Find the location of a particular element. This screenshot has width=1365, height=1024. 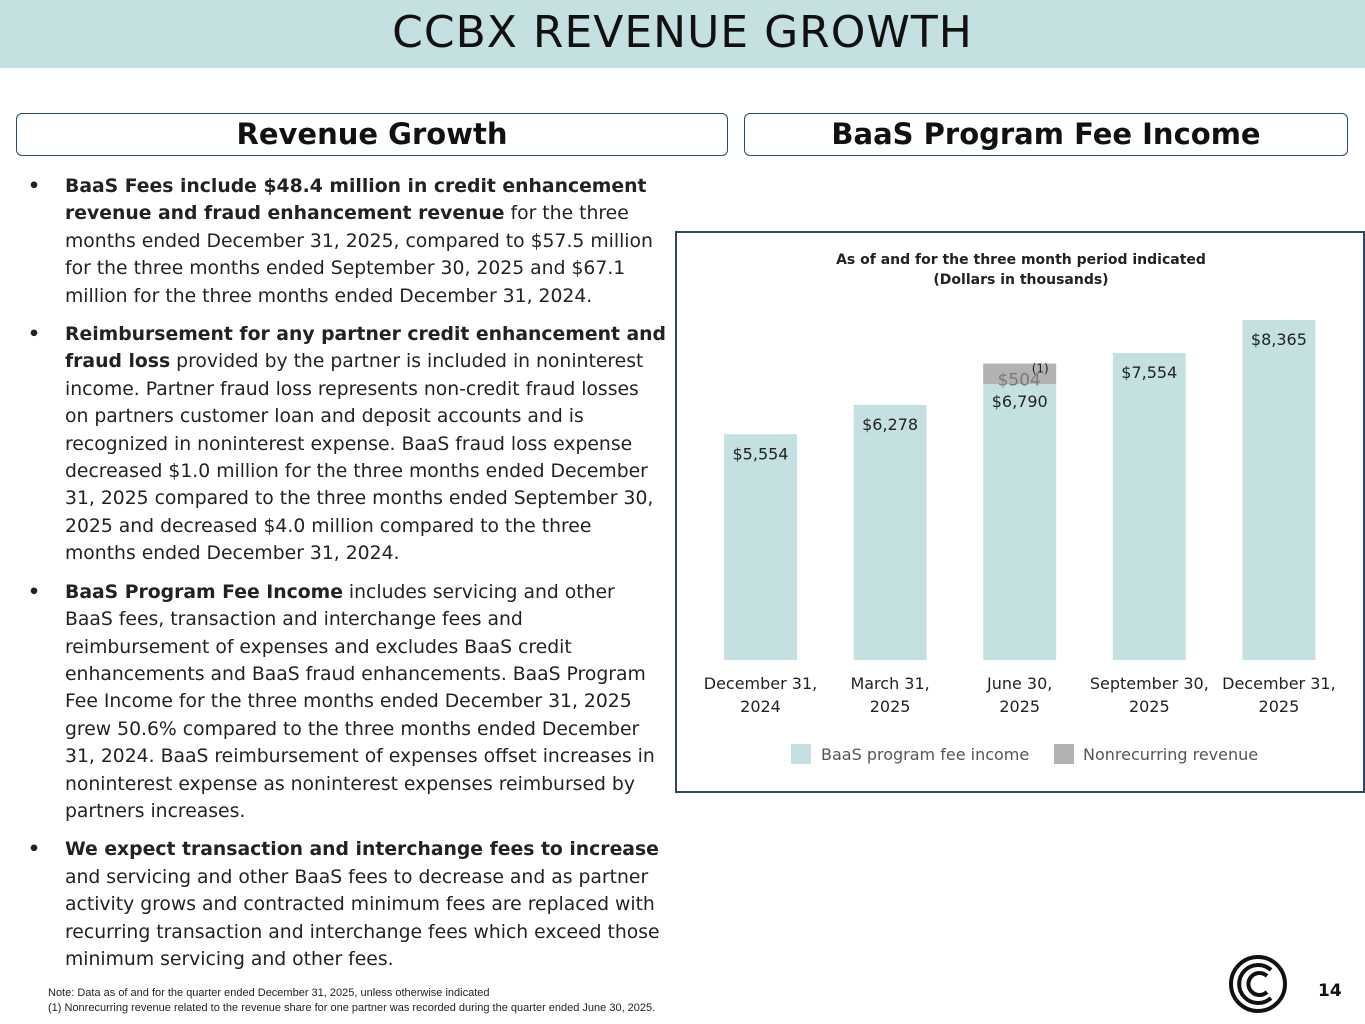

data-label-baas-fee-income: $6,278 is located at coordinates (890, 424).